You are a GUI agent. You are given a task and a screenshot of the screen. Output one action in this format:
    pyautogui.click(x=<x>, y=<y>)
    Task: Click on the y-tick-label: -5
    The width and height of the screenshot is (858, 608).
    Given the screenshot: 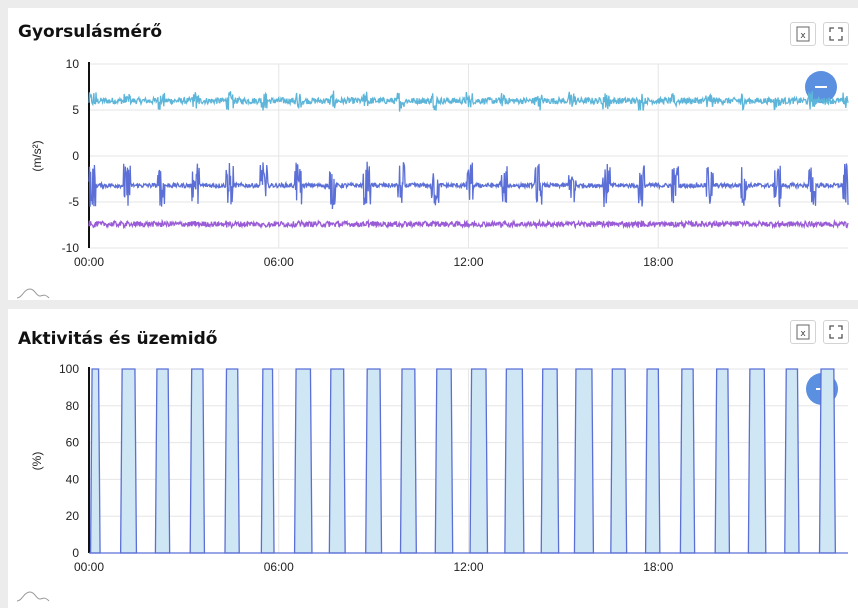 What is the action you would take?
    pyautogui.click(x=73, y=202)
    